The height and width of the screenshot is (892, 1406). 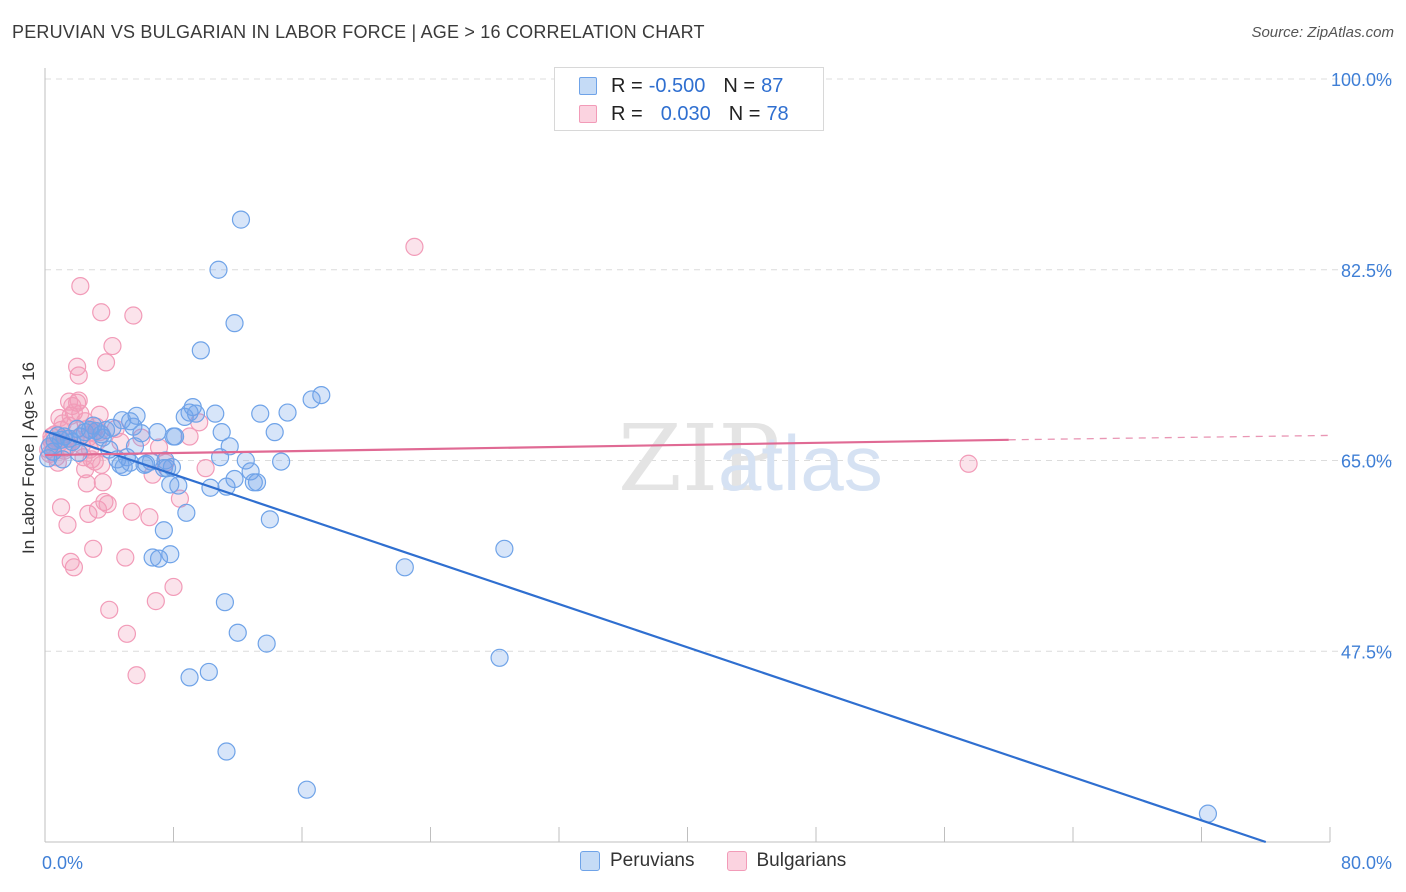 I want to click on x-tick-label: 0.0%, so click(x=62, y=863).